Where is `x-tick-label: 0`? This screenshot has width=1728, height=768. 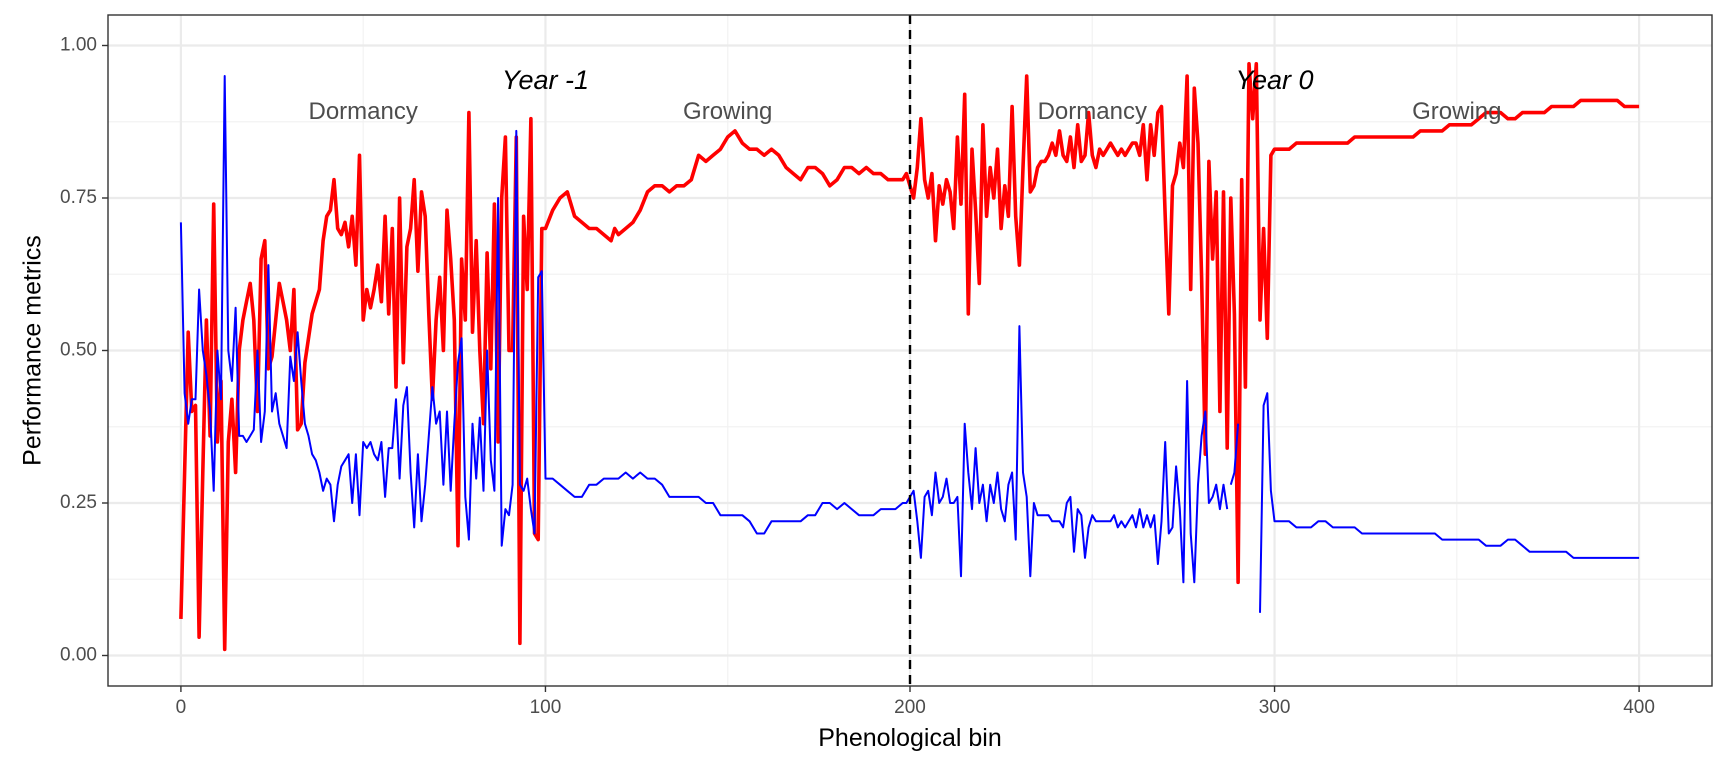
x-tick-label: 0 is located at coordinates (181, 707).